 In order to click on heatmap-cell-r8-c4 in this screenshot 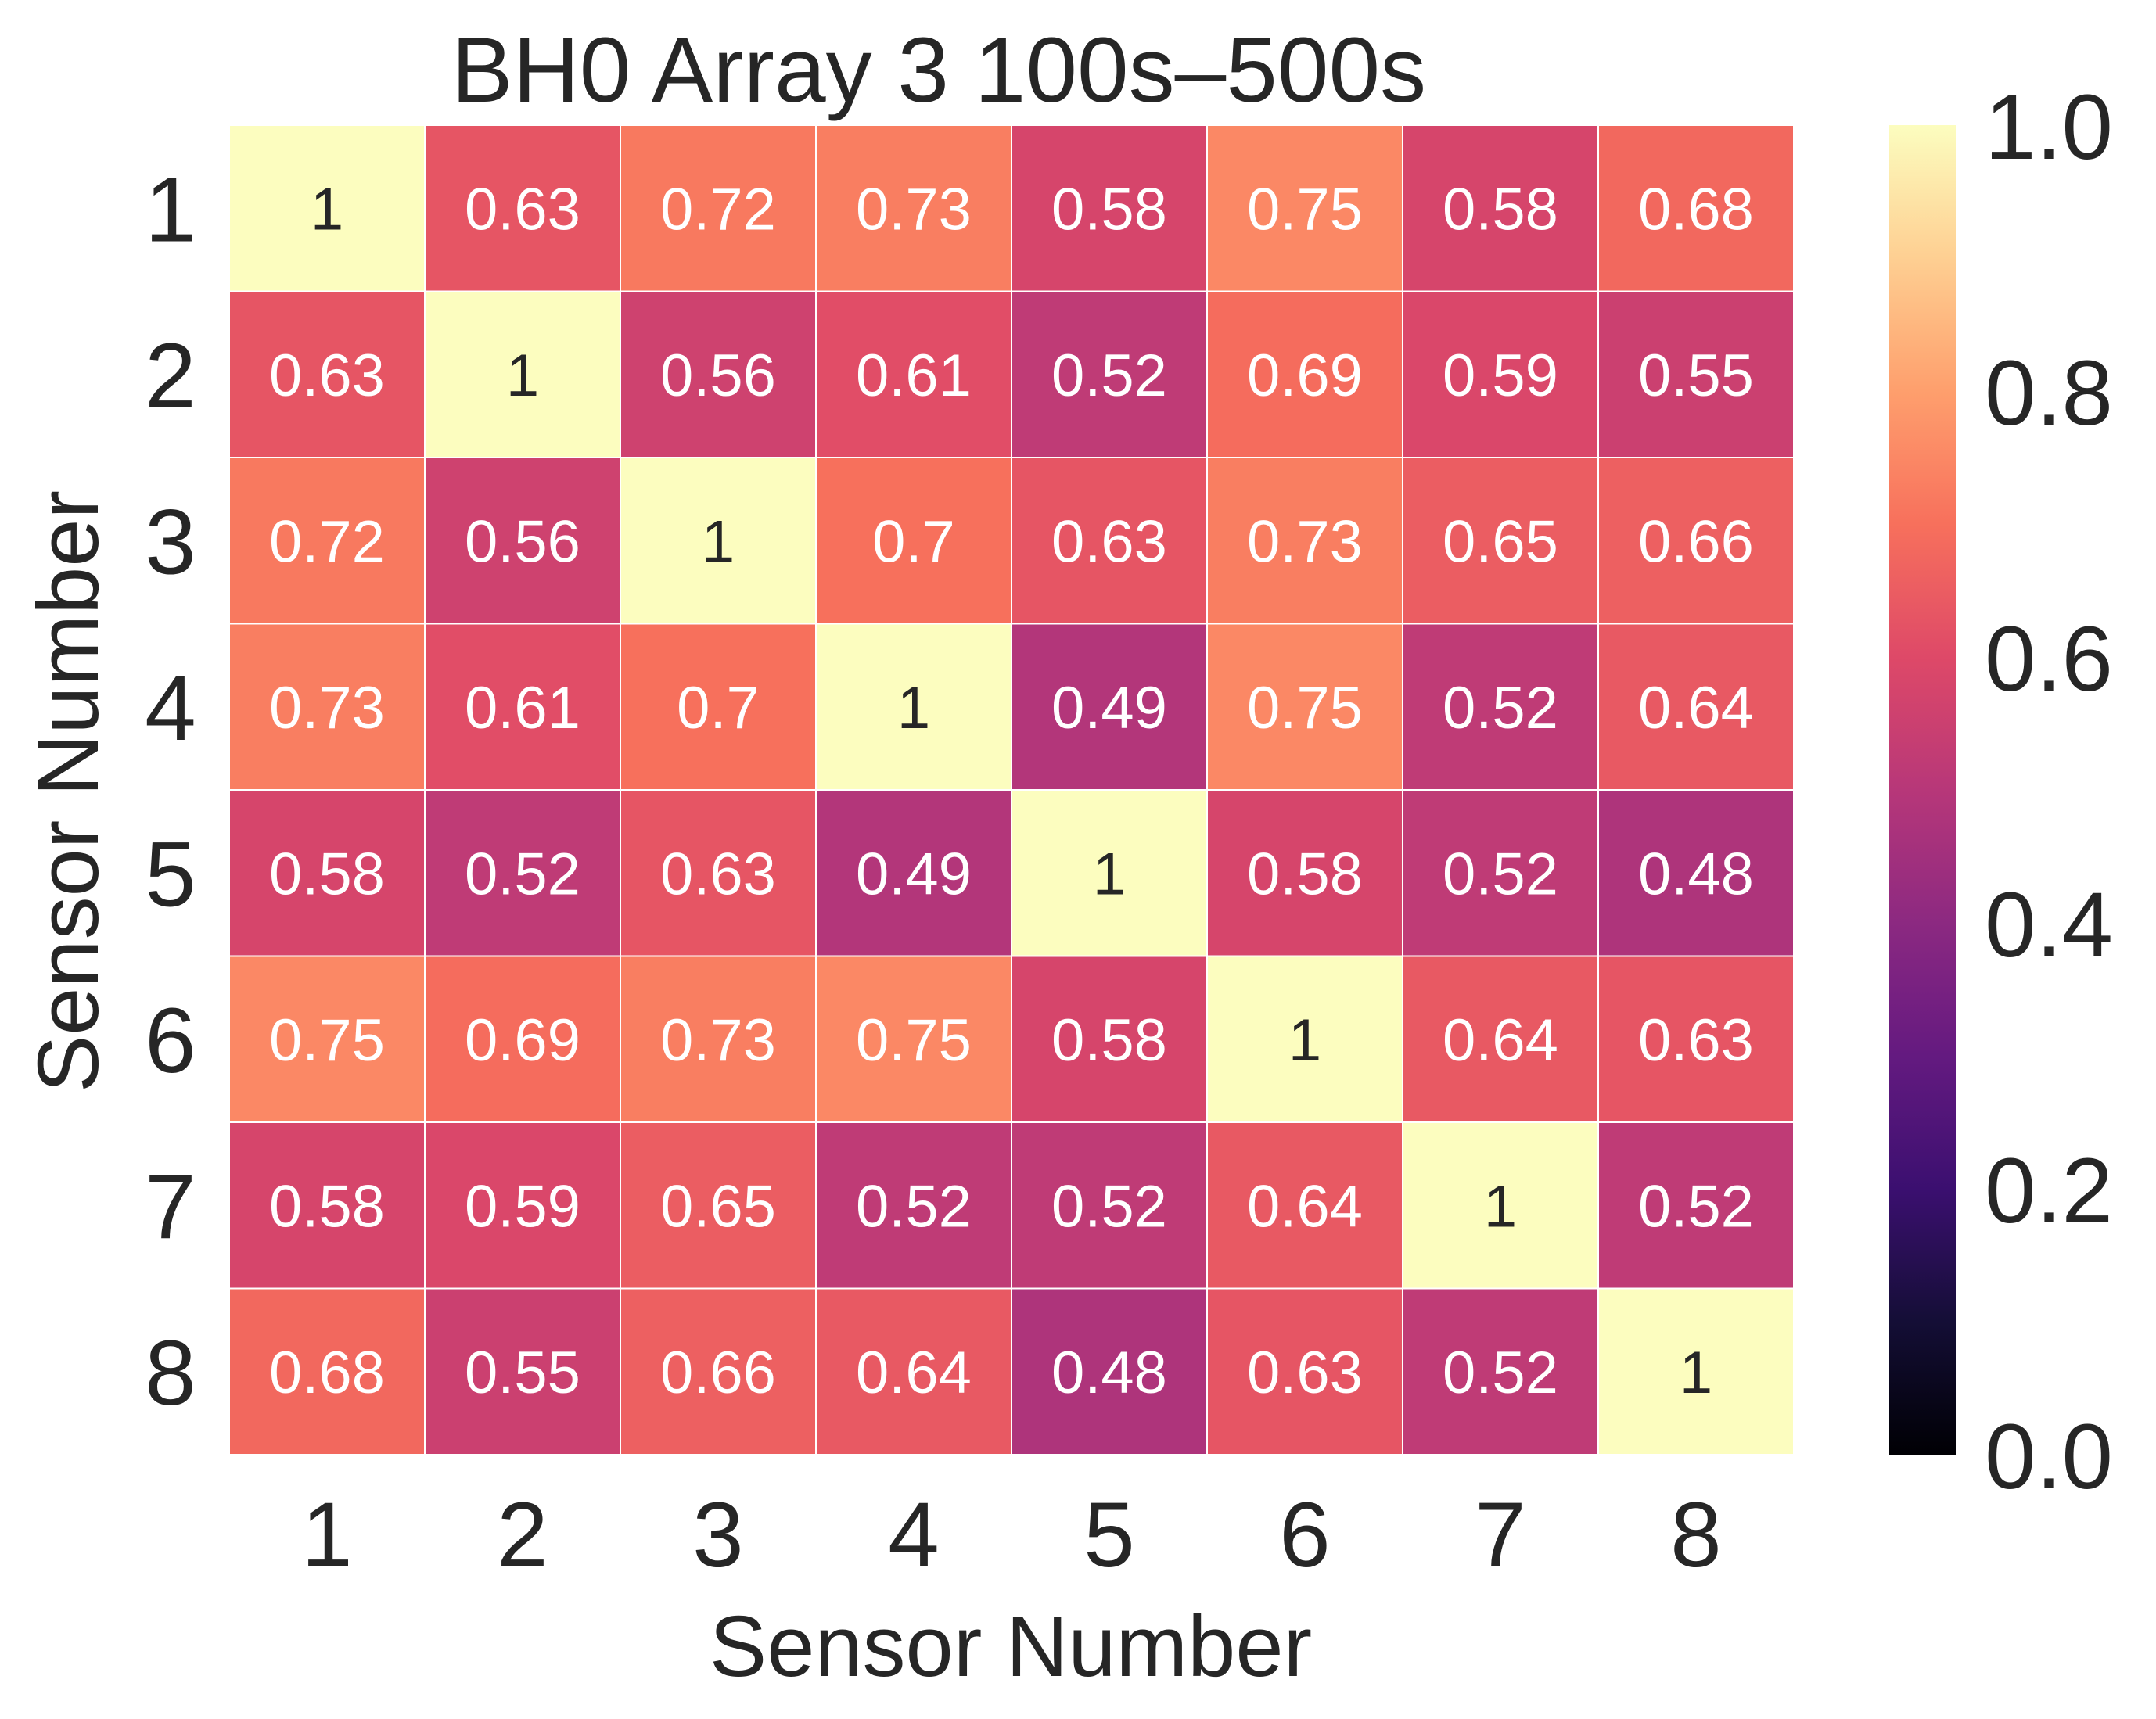, I will do `click(913, 1371)`.